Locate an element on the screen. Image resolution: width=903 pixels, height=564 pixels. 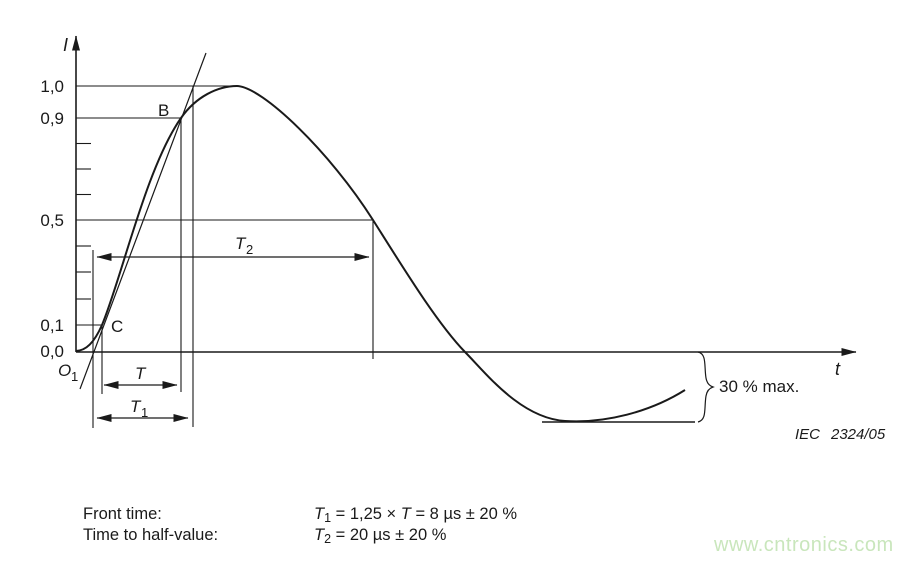
virtual-origin-label: O is located at coordinates (64, 370).